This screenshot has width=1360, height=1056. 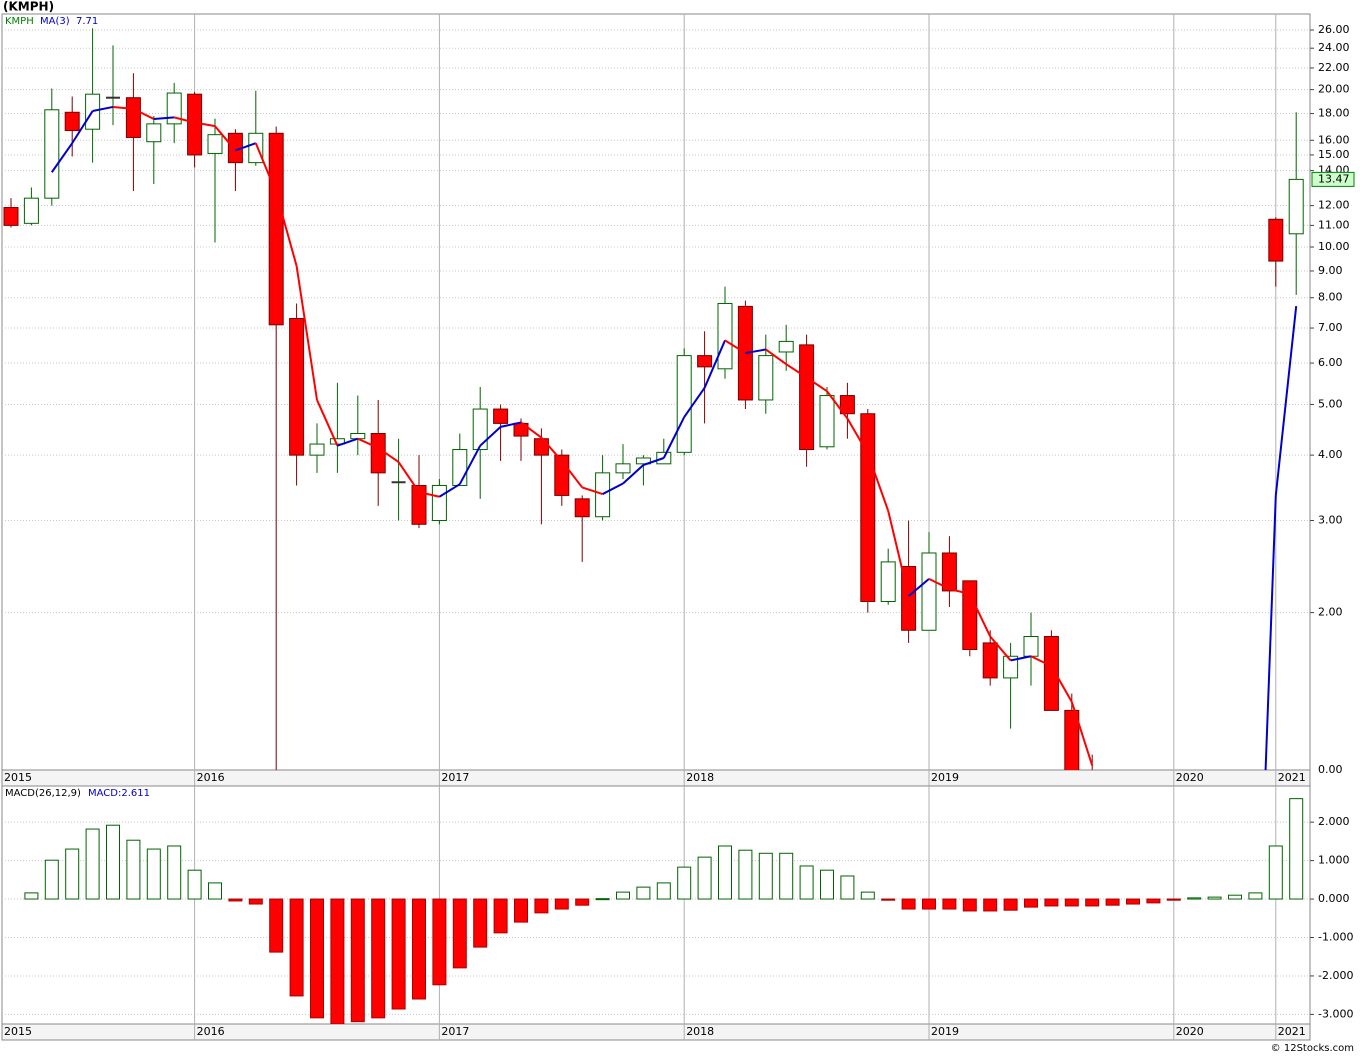 I want to click on y-tick-label: 18.00, so click(x=1334, y=113).